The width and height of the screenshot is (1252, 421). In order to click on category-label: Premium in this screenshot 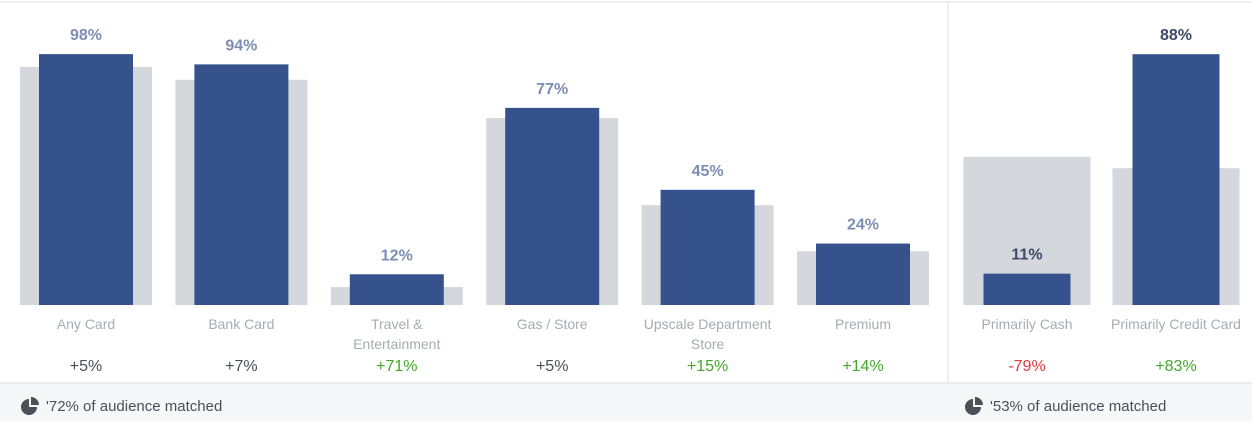, I will do `click(862, 324)`.